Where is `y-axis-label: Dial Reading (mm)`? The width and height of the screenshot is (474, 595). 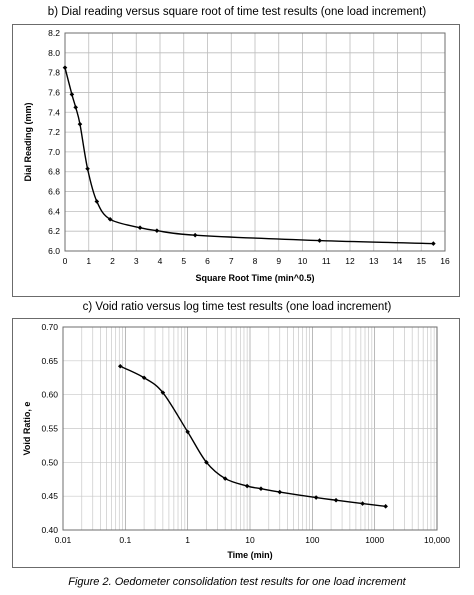 y-axis-label: Dial Reading (mm) is located at coordinates (28, 141).